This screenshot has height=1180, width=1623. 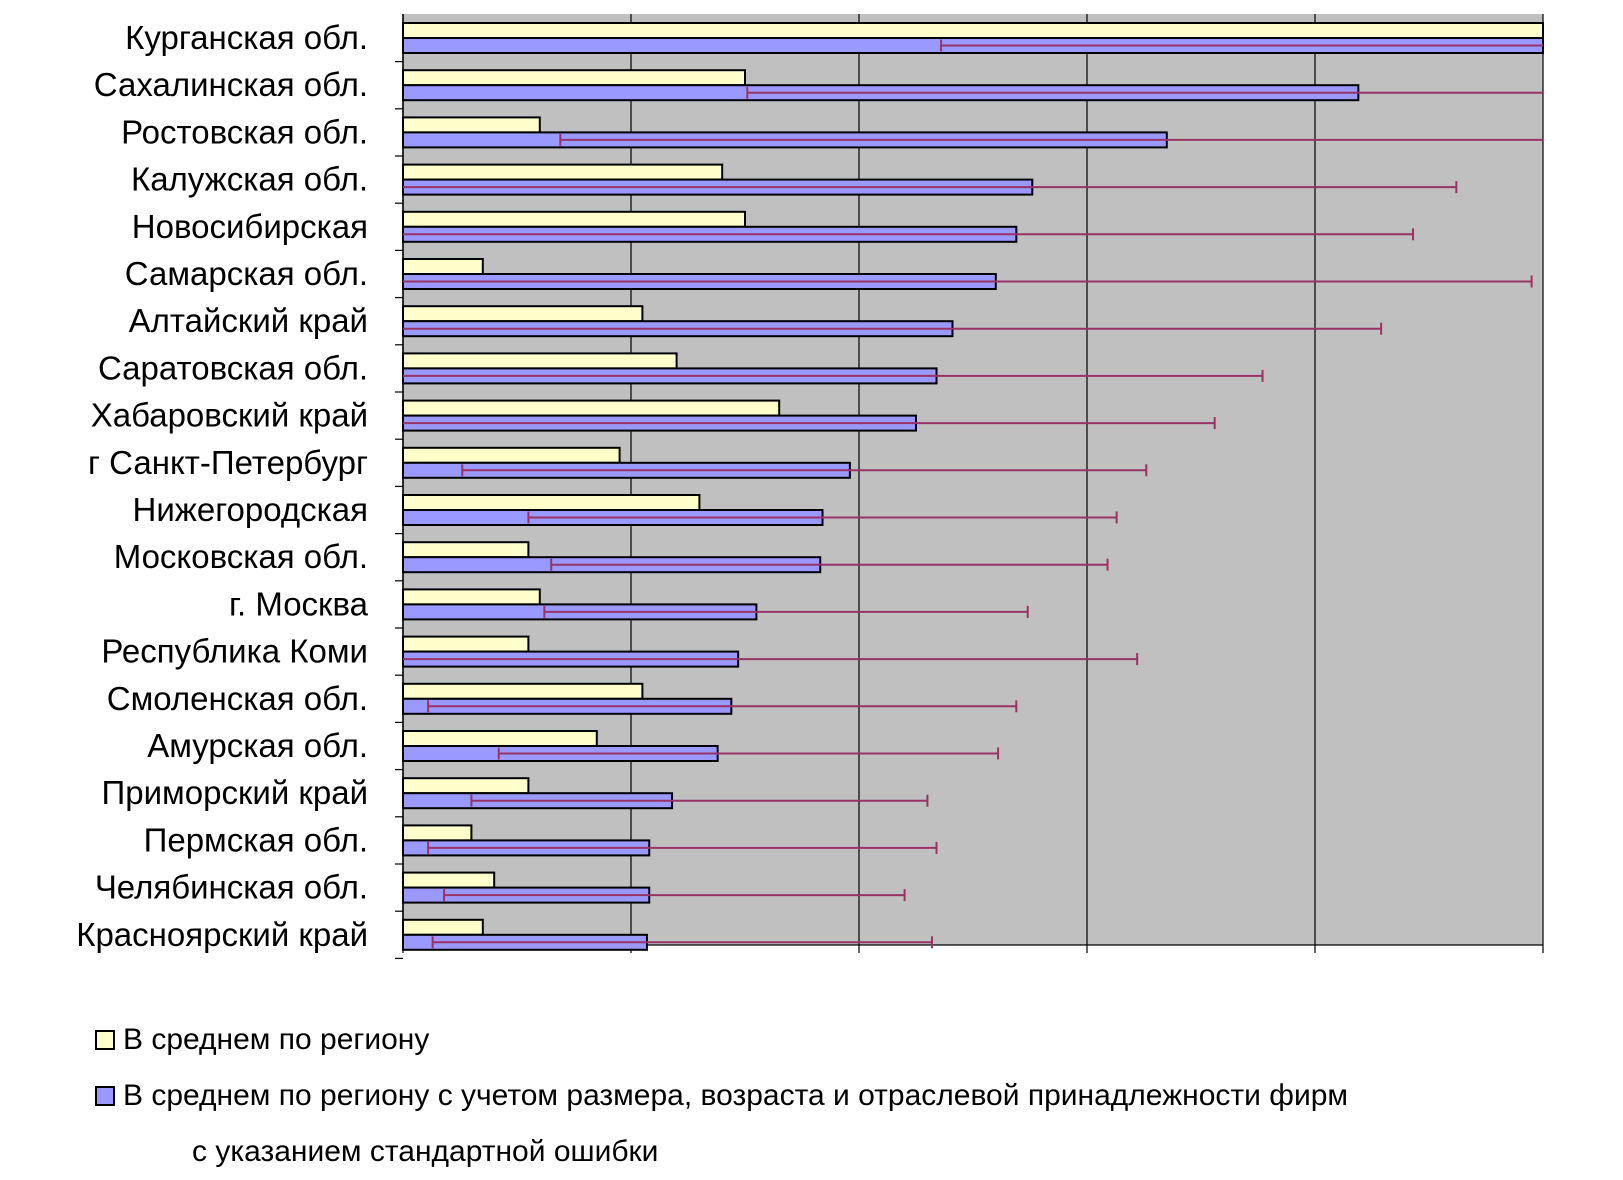 What do you see at coordinates (246, 37) in the screenshot?
I see `category-label-0: Курганская обл.` at bounding box center [246, 37].